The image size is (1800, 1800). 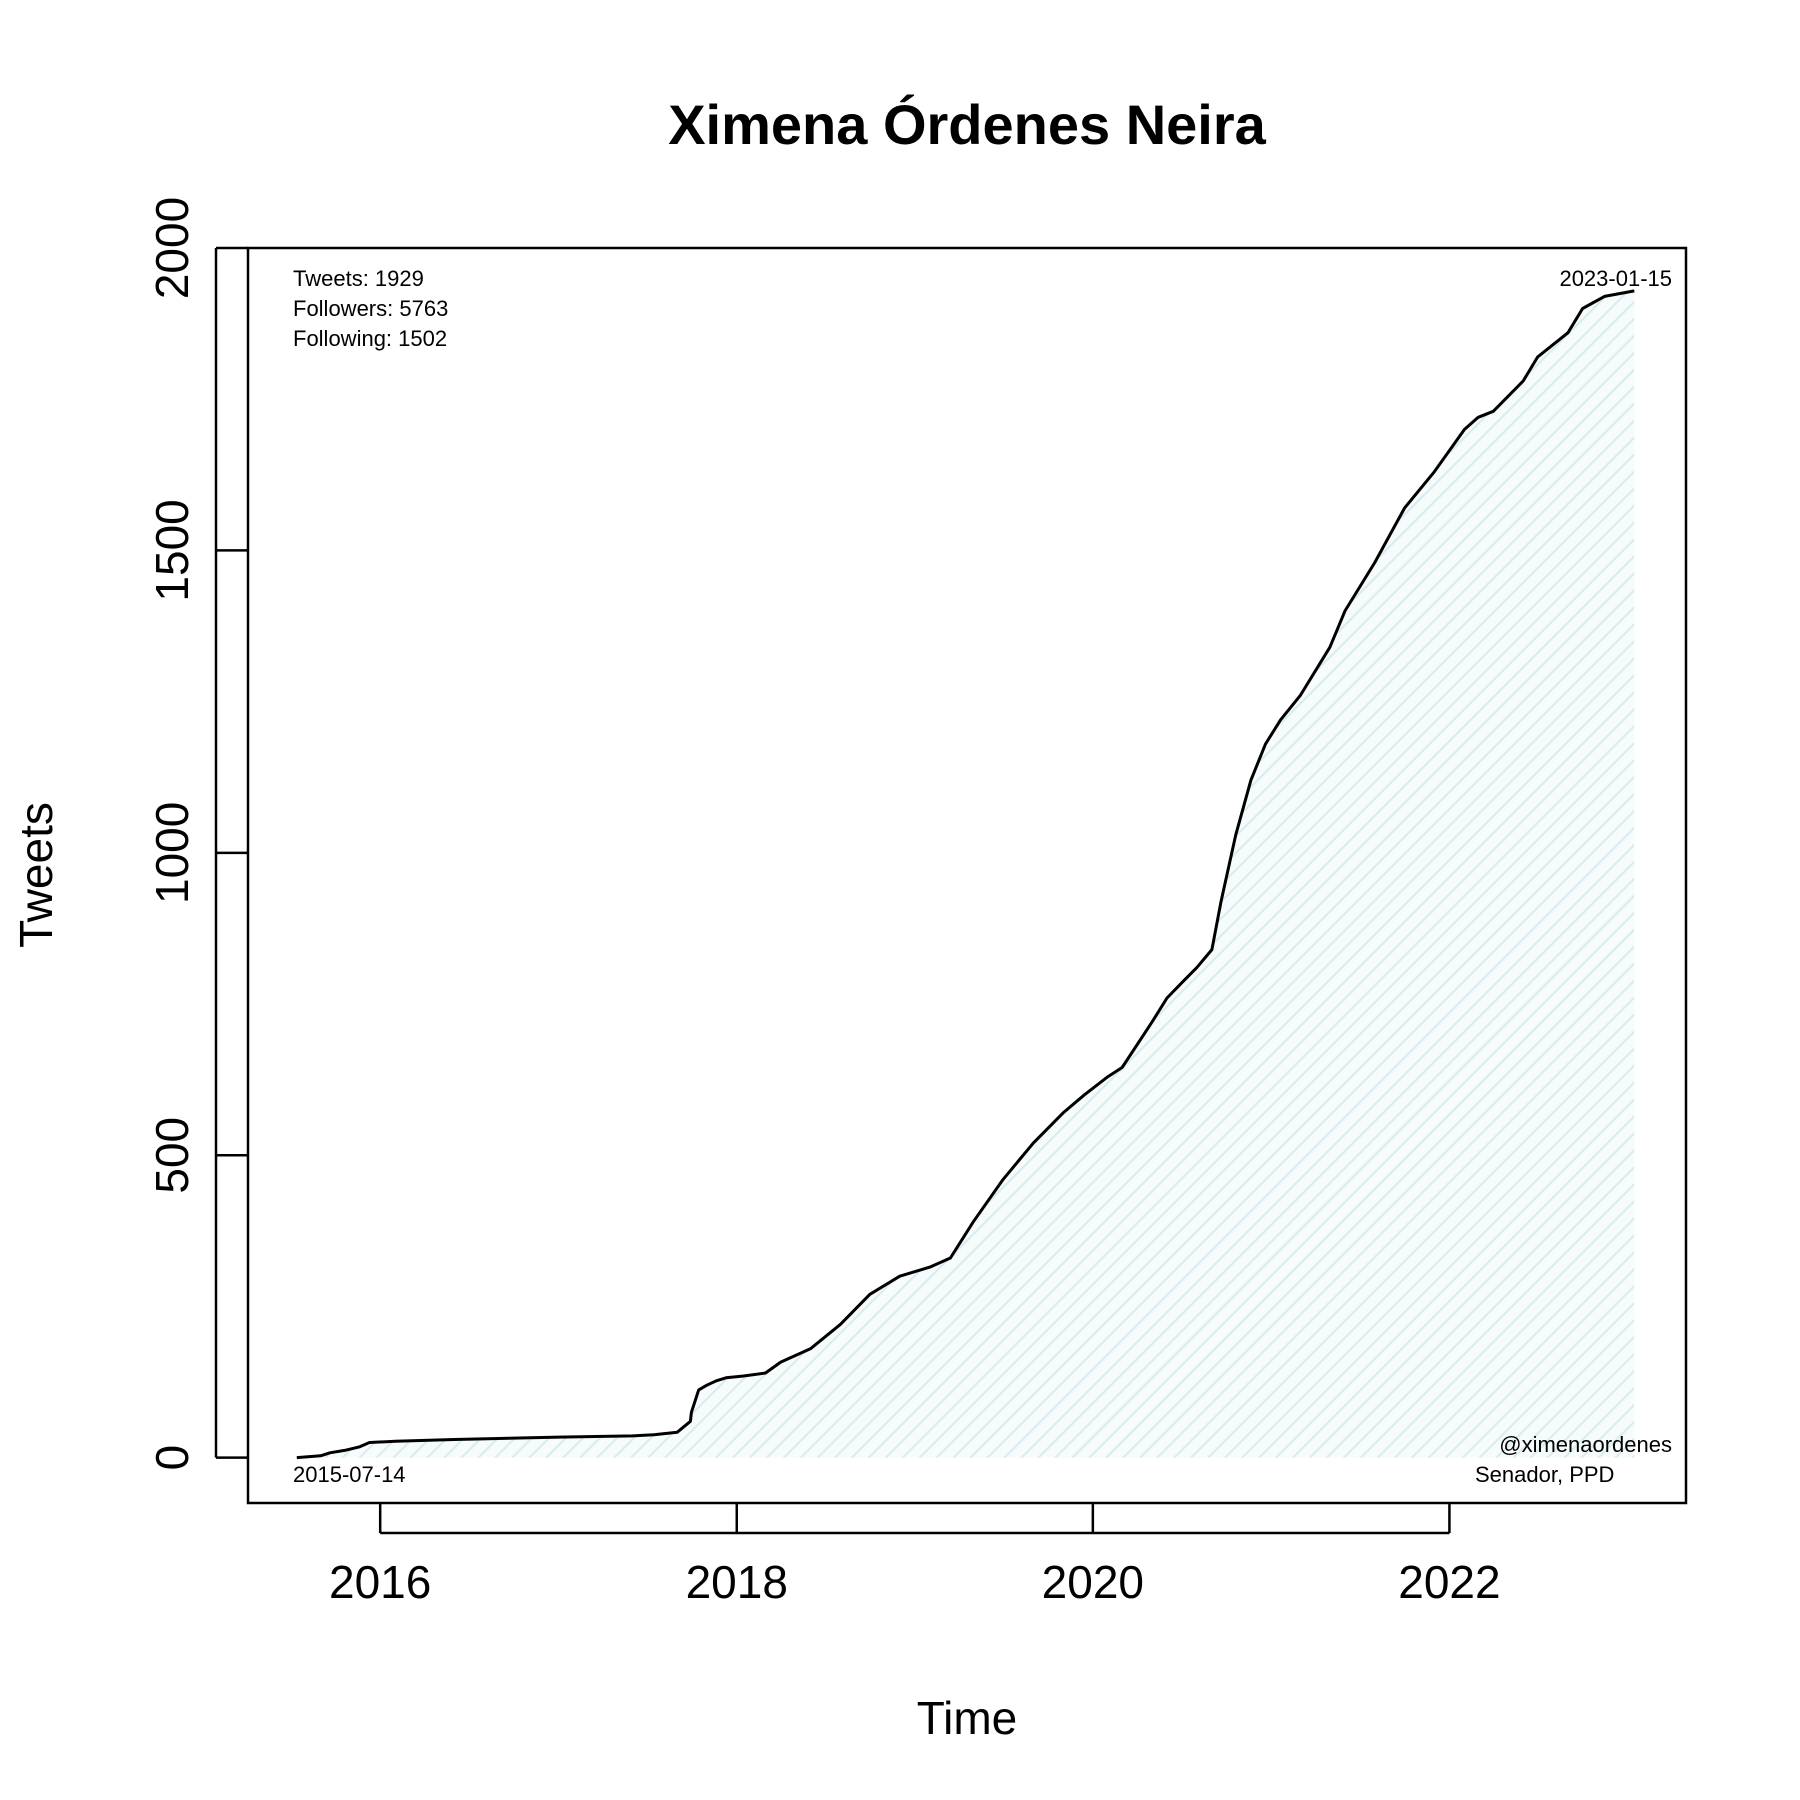 What do you see at coordinates (1449, 1582) in the screenshot?
I see `x-tick-label: 2022` at bounding box center [1449, 1582].